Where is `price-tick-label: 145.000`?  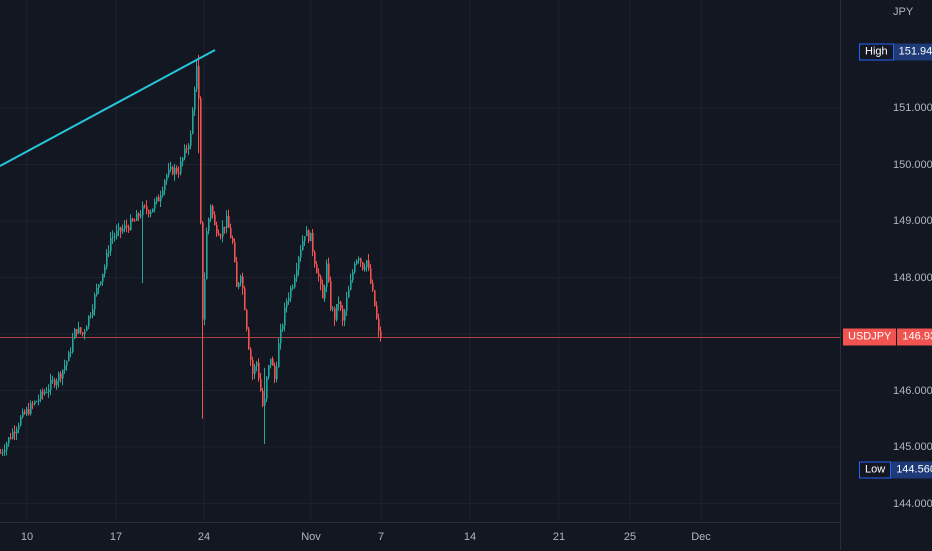
price-tick-label: 145.000 is located at coordinates (912, 447).